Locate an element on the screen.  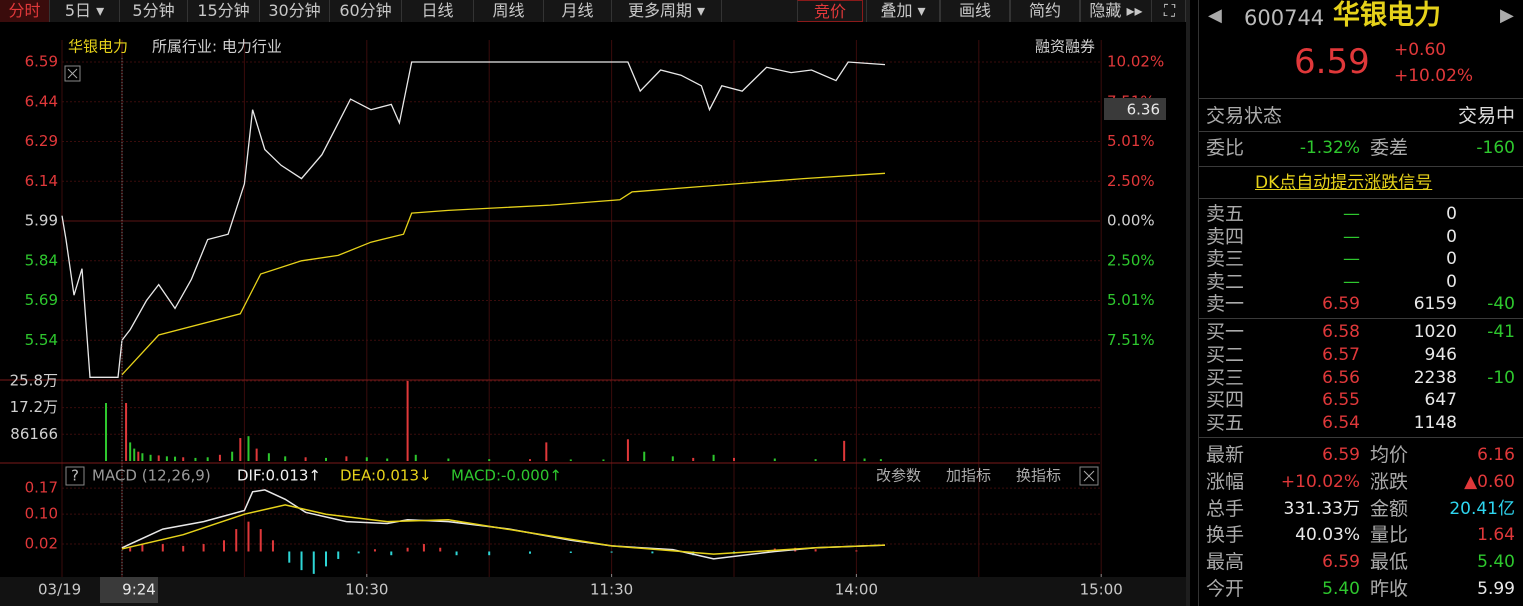
signal-link: DK点自动提示涨跌信号 is located at coordinates (1344, 183).